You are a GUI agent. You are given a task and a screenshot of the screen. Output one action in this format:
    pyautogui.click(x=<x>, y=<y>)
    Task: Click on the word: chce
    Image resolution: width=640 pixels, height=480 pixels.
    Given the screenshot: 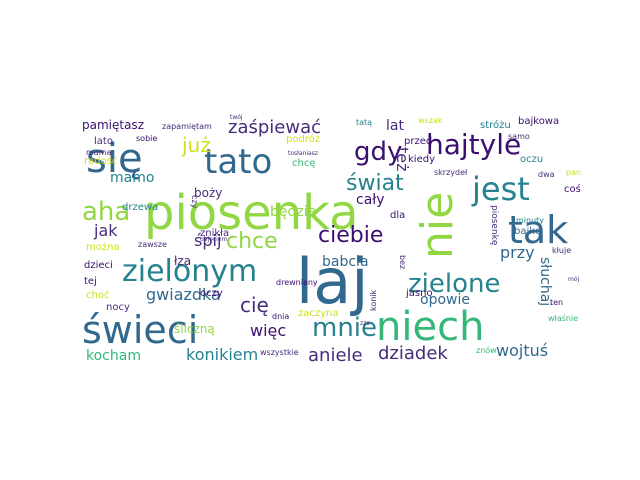 What is the action you would take?
    pyautogui.click(x=252, y=241)
    